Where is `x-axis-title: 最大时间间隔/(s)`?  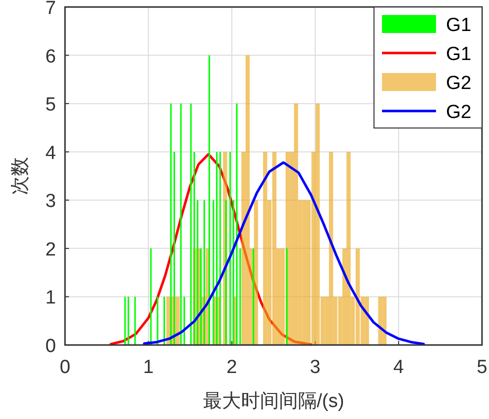 x-axis-title: 最大时间间隔/(s) is located at coordinates (273, 401).